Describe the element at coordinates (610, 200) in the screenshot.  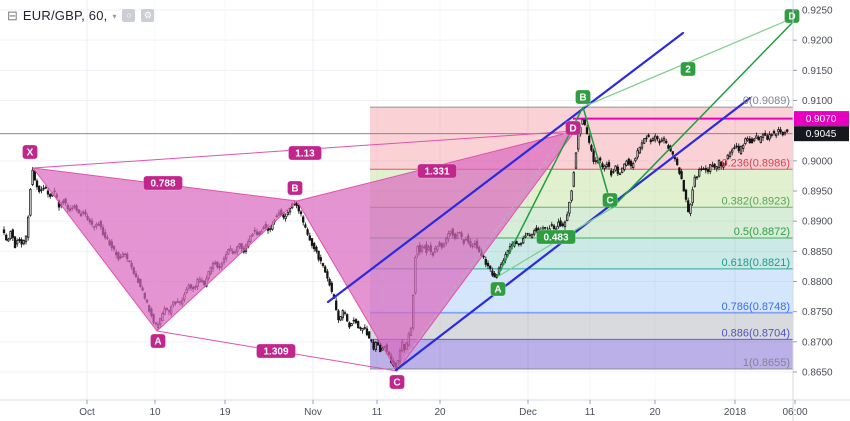
I see `green-pattern-label: C` at that location.